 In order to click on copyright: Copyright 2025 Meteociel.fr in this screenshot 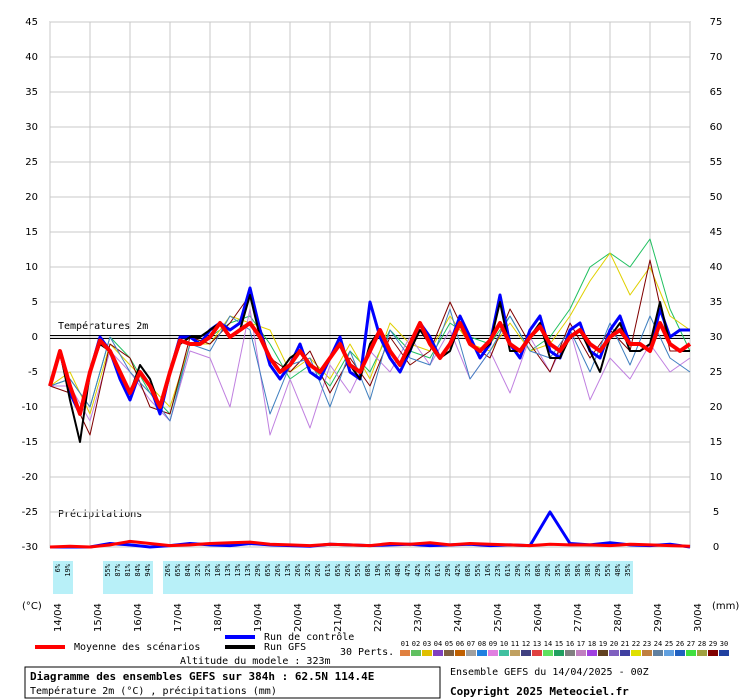, I will do `click(539, 691)`.